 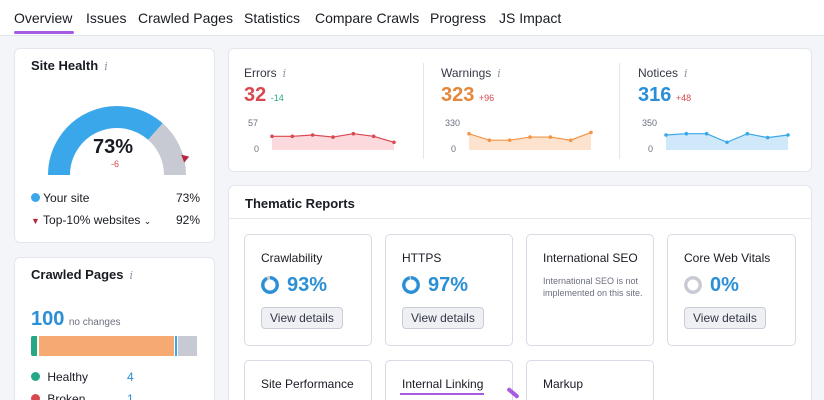 What do you see at coordinates (471, 73) in the screenshot?
I see `metric-label: Warnings i` at bounding box center [471, 73].